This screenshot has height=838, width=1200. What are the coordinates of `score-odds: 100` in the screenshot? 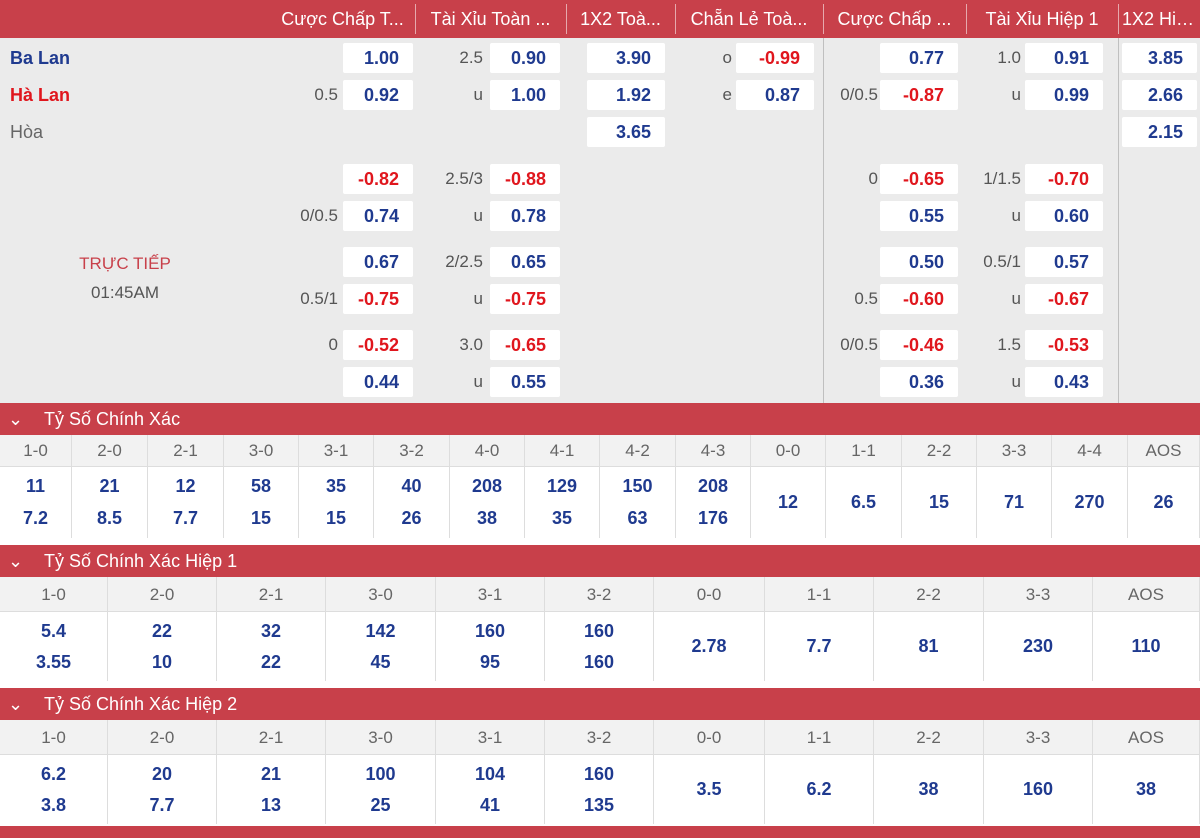 It's located at (380, 774).